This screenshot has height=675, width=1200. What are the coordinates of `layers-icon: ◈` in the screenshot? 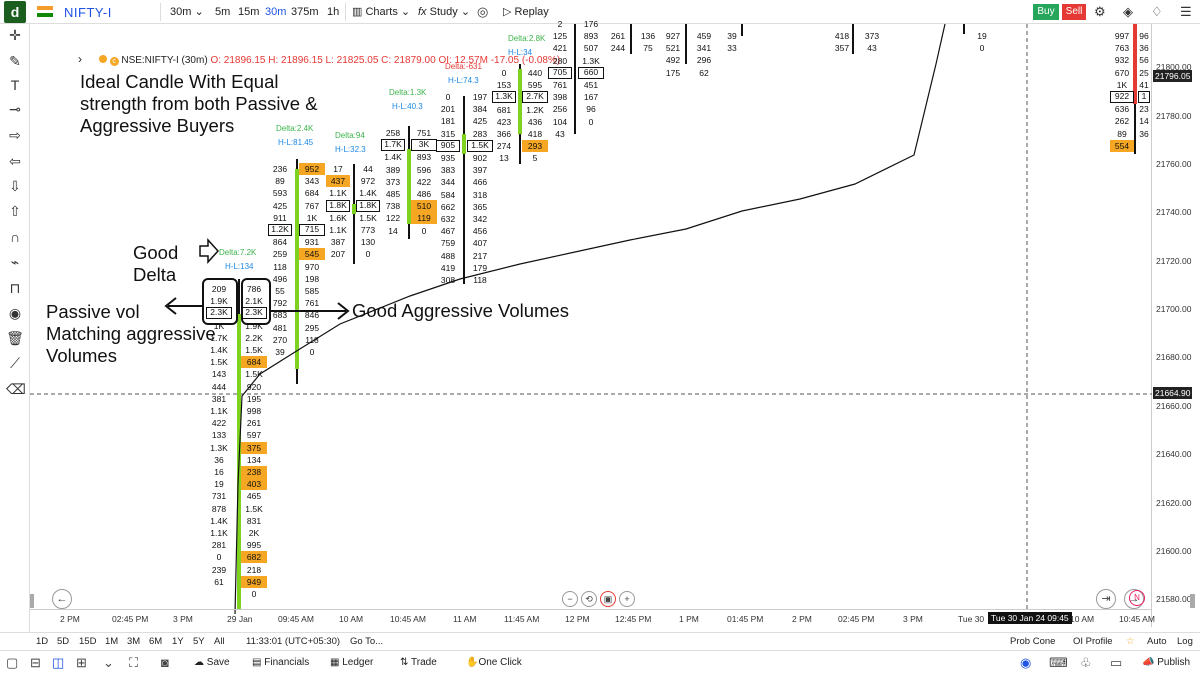 It's located at (1128, 11).